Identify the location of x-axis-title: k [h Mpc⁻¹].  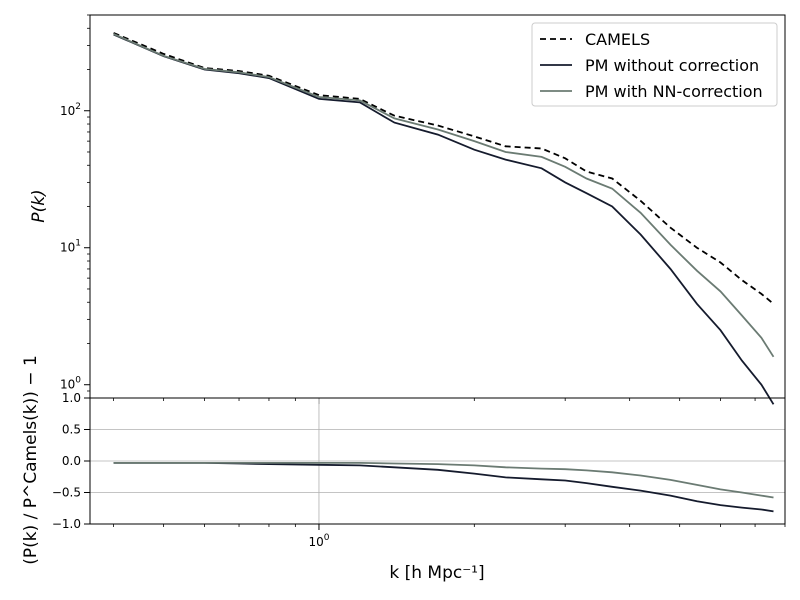
(436, 573).